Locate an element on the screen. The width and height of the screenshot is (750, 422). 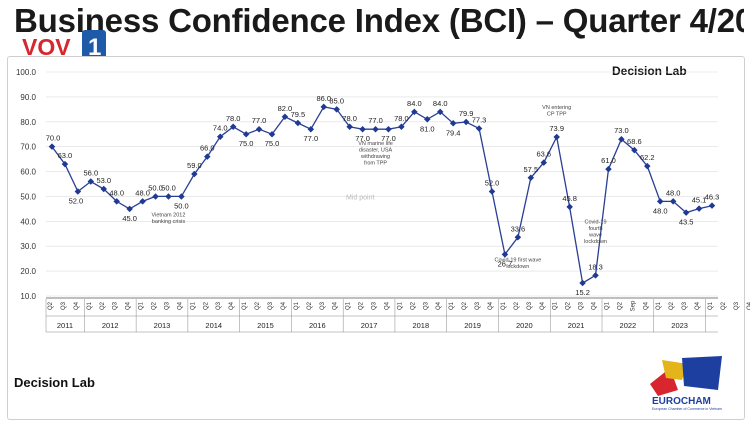
annotation-line: VN entering is located at coordinates (556, 108).